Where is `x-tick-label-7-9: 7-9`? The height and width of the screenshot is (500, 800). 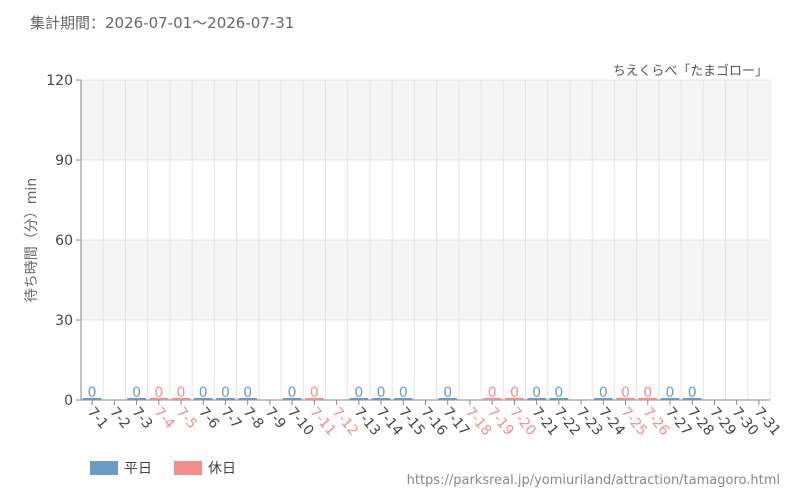 x-tick-label-7-9: 7-9 is located at coordinates (275, 418).